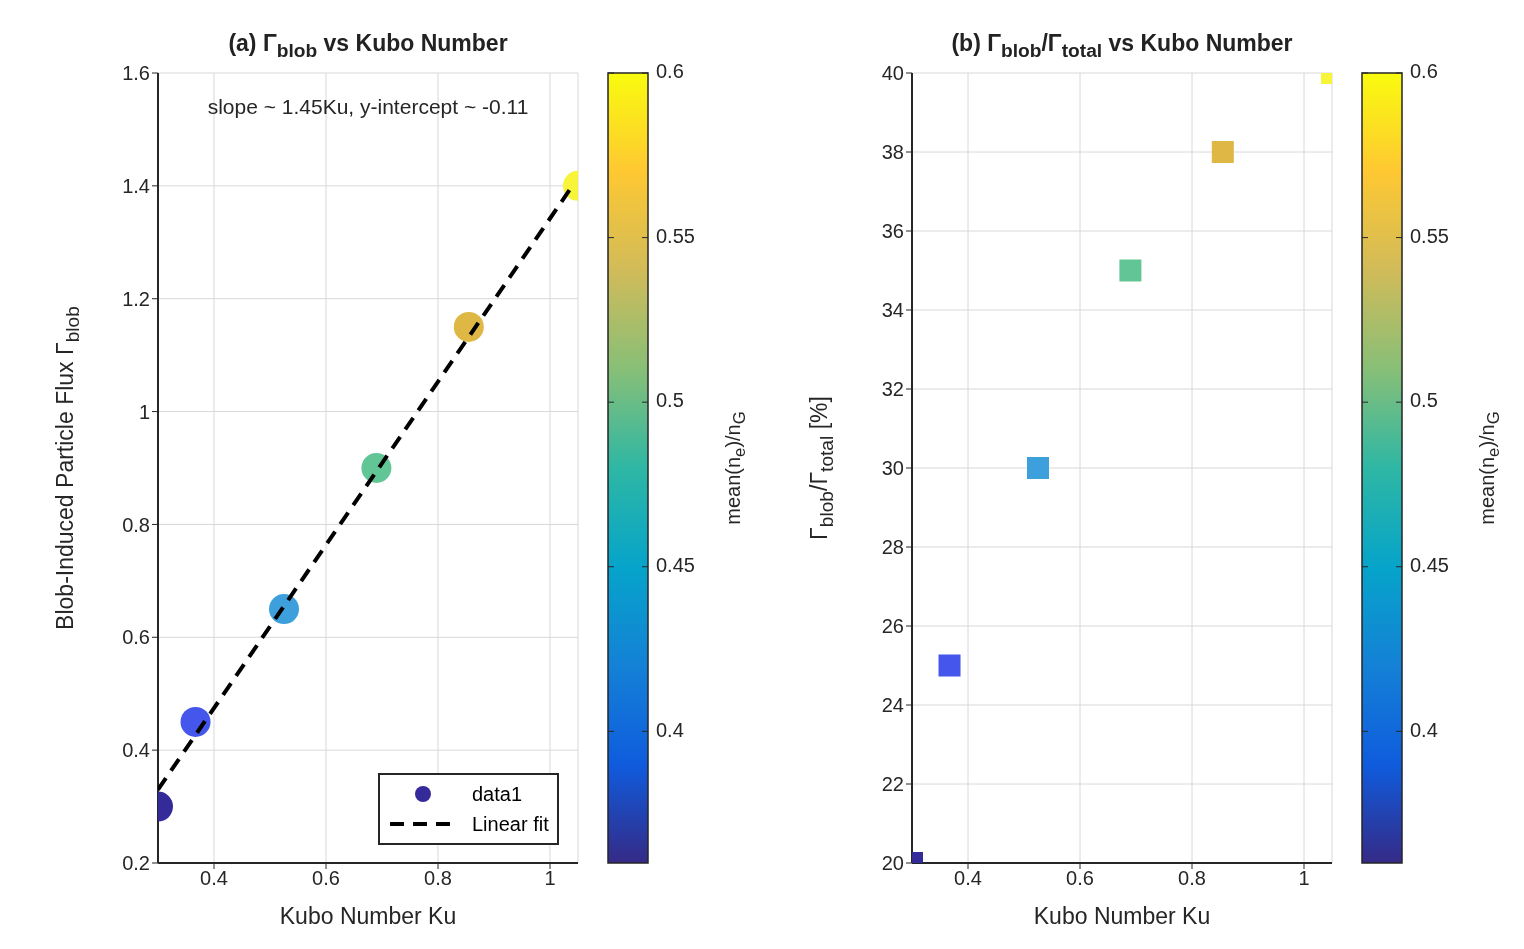 This screenshot has height=949, width=1524. What do you see at coordinates (892, 468) in the screenshot?
I see `y-tick-label: 30` at bounding box center [892, 468].